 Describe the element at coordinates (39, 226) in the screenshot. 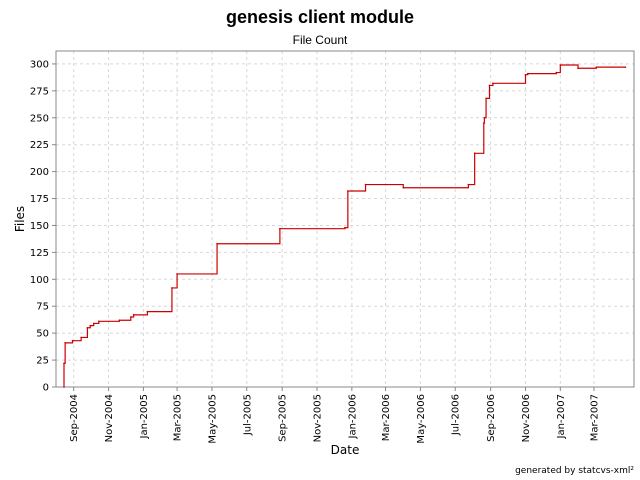

I see `y-tick-label: 150` at that location.